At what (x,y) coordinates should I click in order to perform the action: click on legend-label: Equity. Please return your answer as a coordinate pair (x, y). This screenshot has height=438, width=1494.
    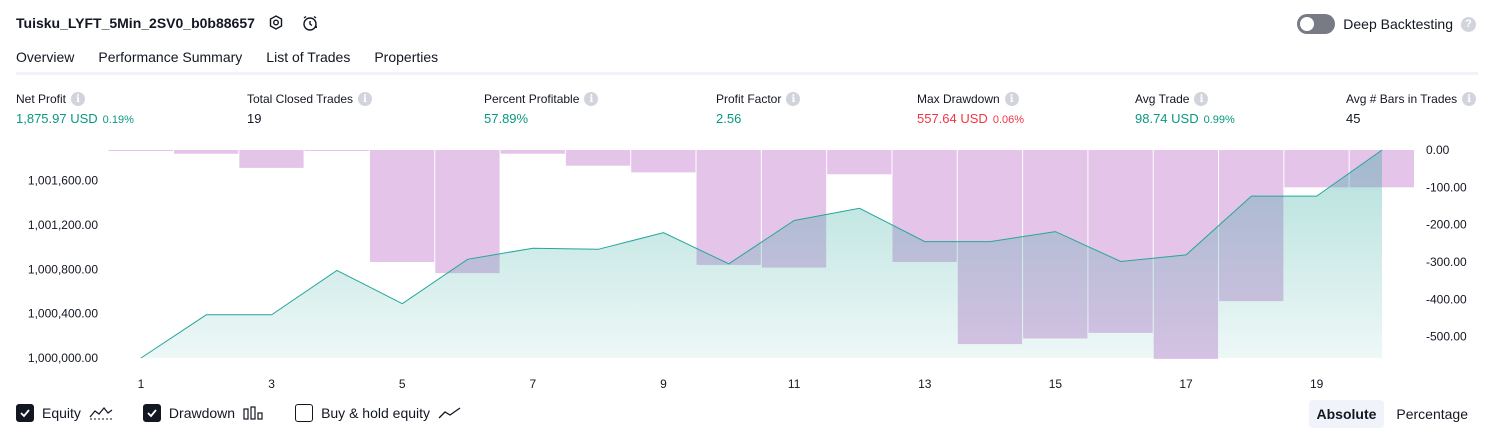
    Looking at the image, I should click on (61, 413).